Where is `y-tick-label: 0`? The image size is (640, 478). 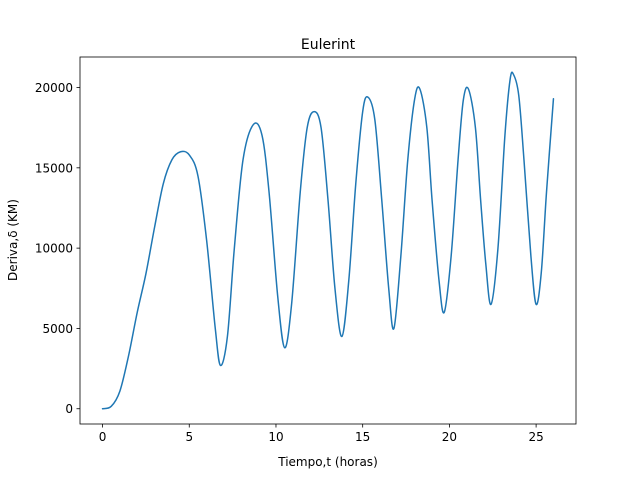
y-tick-label: 0 is located at coordinates (69, 409).